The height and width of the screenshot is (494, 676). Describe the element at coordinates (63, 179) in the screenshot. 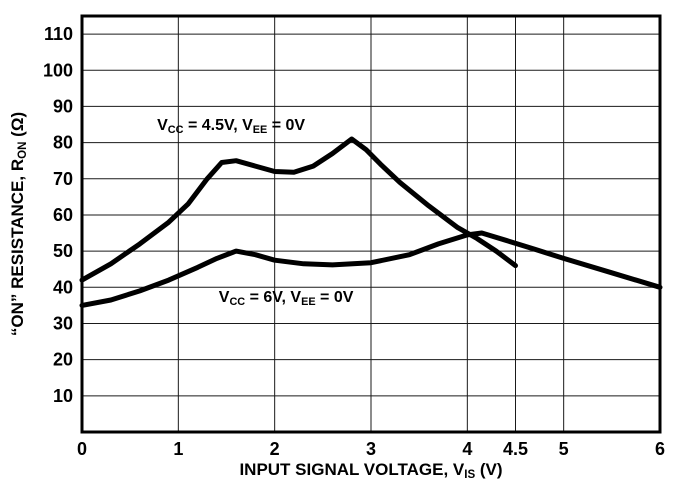

I see `y-tick-label: 70` at that location.